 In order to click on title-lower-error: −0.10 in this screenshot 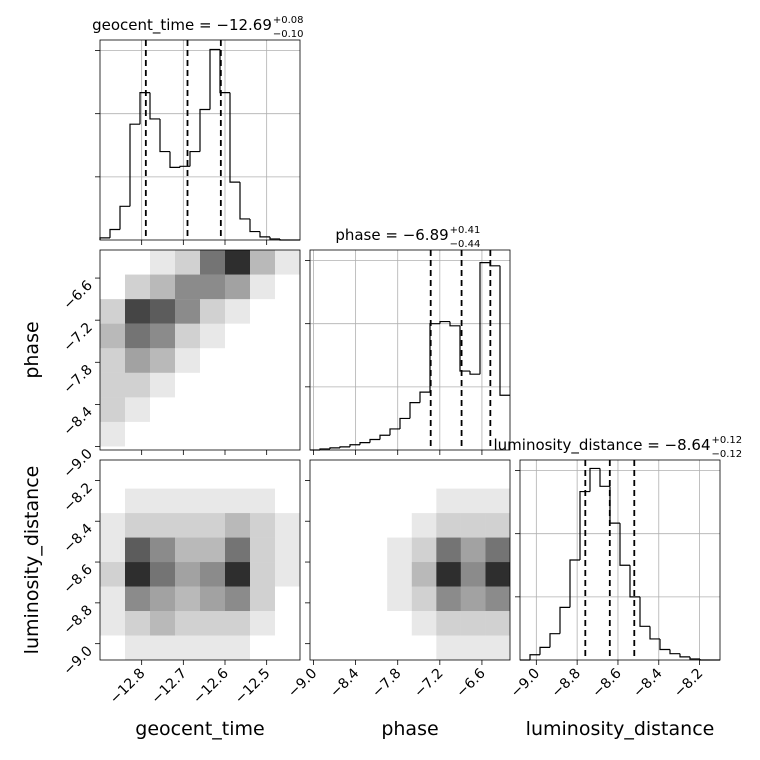, I will do `click(288, 34)`.